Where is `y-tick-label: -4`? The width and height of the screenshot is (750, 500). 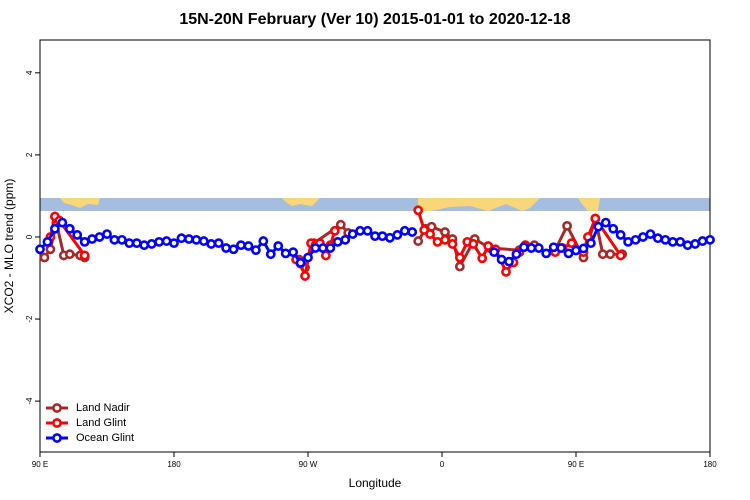 y-tick-label: -4 is located at coordinates (29, 401).